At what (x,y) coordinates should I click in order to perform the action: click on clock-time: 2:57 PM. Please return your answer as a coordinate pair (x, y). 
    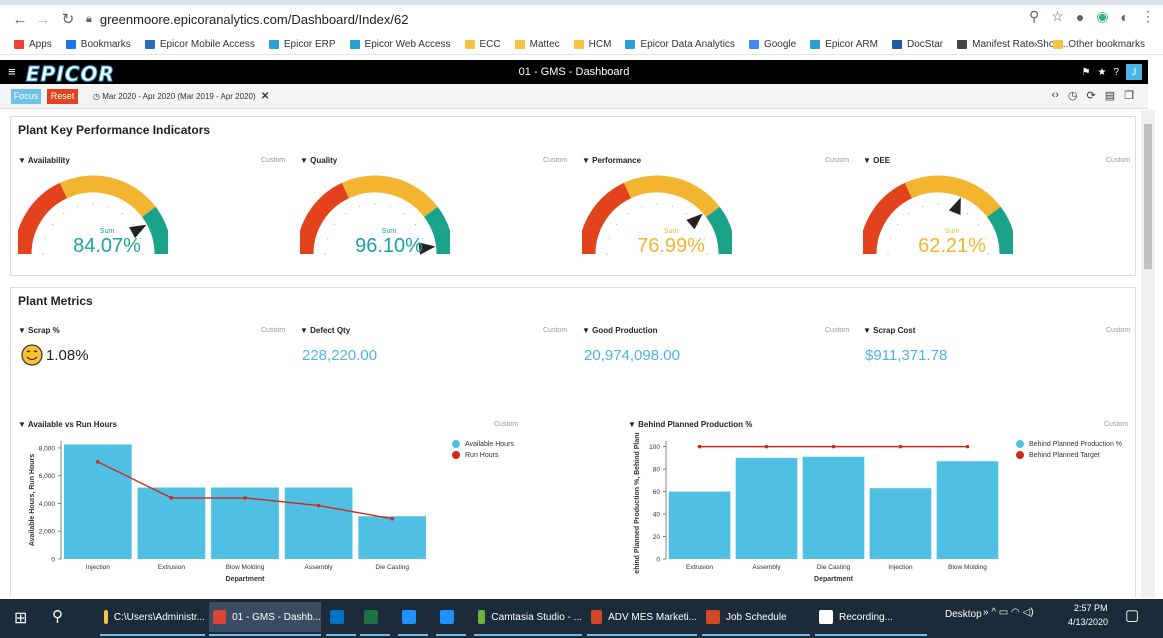
    Looking at the image, I should click on (1091, 608).